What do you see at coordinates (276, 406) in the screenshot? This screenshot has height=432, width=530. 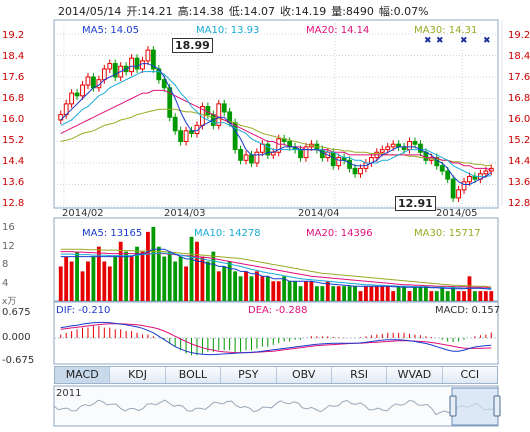 I see `overview-frame` at bounding box center [276, 406].